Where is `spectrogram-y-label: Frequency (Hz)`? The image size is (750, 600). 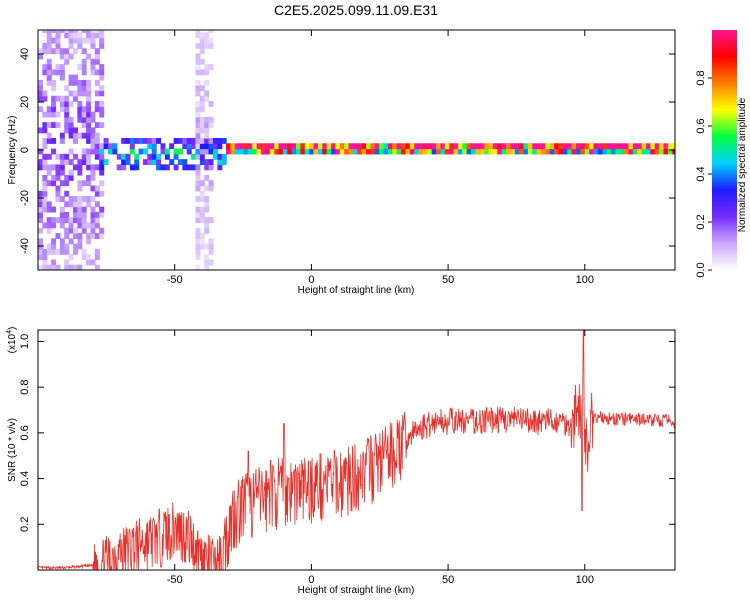 spectrogram-y-label: Frequency (Hz) is located at coordinates (12, 150).